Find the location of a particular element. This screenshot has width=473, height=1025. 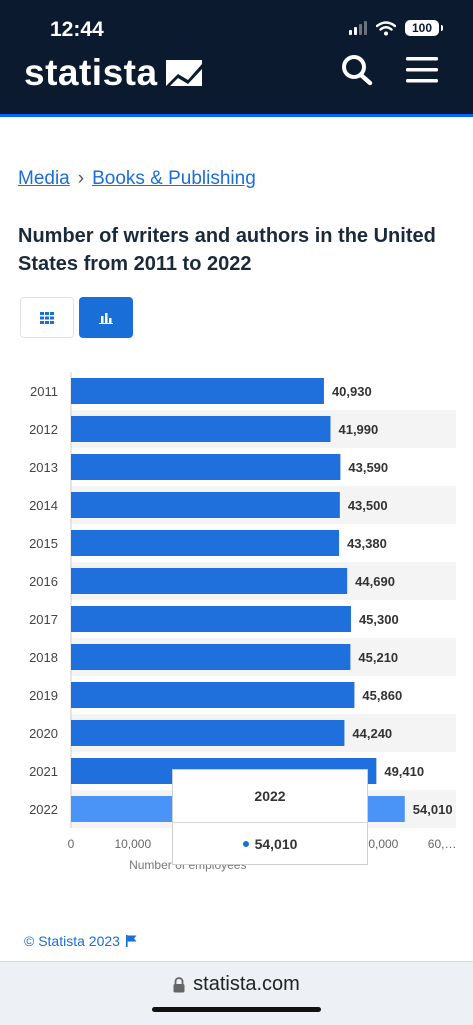

y-tick-label: 2011 is located at coordinates (44, 391).